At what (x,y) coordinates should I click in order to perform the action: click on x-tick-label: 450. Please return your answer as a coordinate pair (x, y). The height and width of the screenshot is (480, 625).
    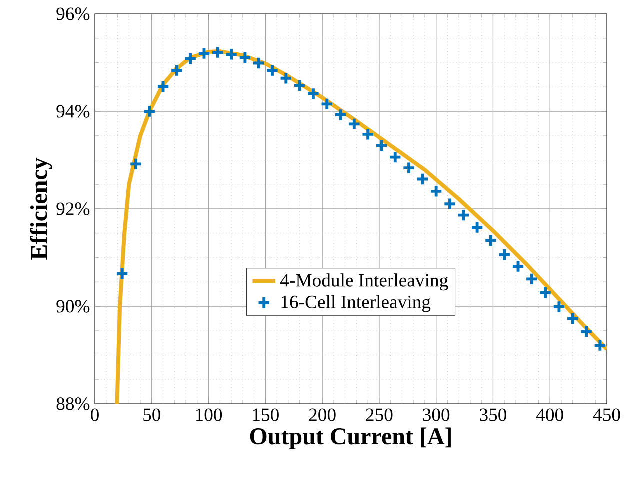
    Looking at the image, I should click on (606, 415).